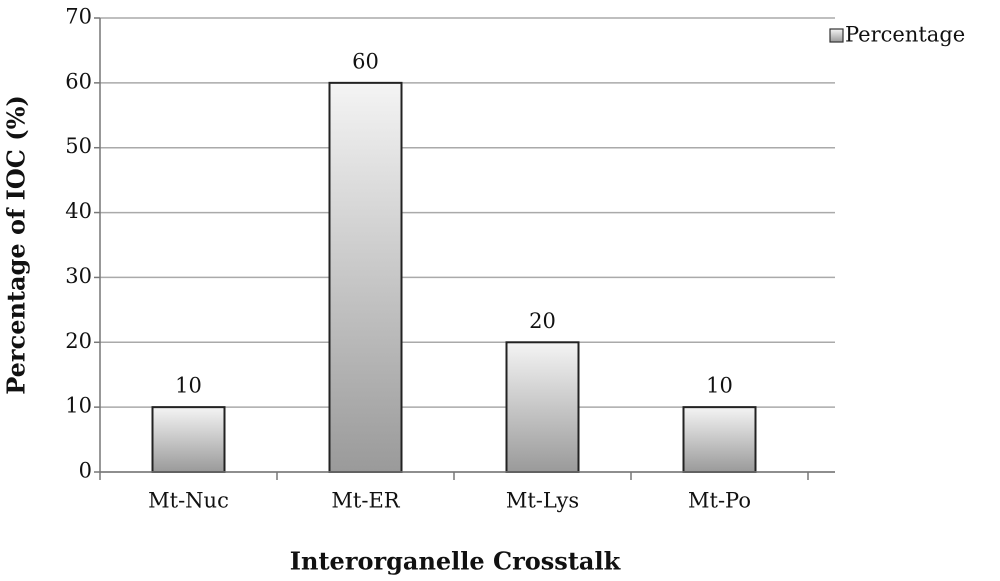 Image resolution: width=1000 pixels, height=581 pixels. What do you see at coordinates (365, 501) in the screenshot?
I see `x-tick-label: Mt-ER` at bounding box center [365, 501].